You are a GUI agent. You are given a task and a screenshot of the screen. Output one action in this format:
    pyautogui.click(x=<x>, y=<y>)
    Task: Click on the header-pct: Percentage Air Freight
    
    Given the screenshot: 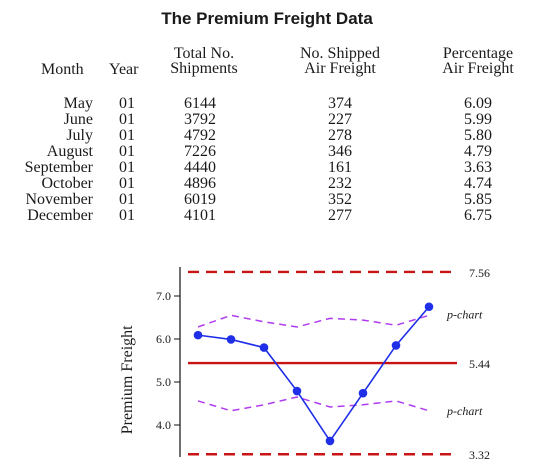 What is the action you would take?
    pyautogui.click(x=478, y=61)
    